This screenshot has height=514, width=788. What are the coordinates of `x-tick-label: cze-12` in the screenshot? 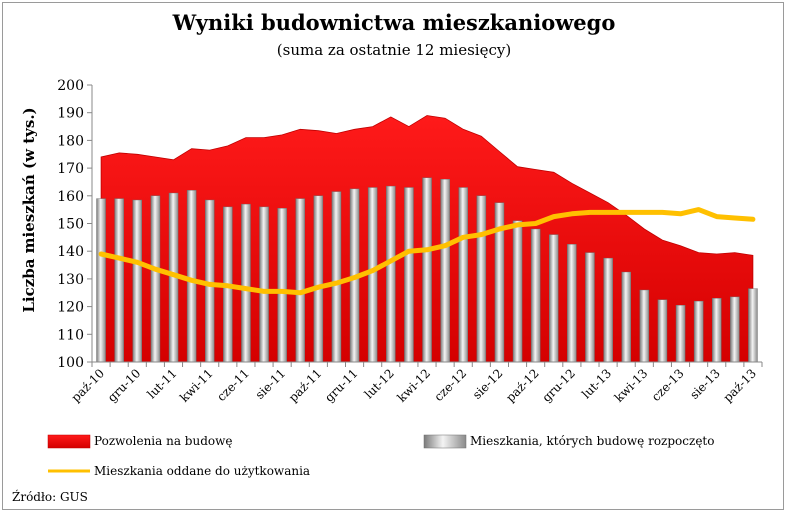 It's located at (451, 385).